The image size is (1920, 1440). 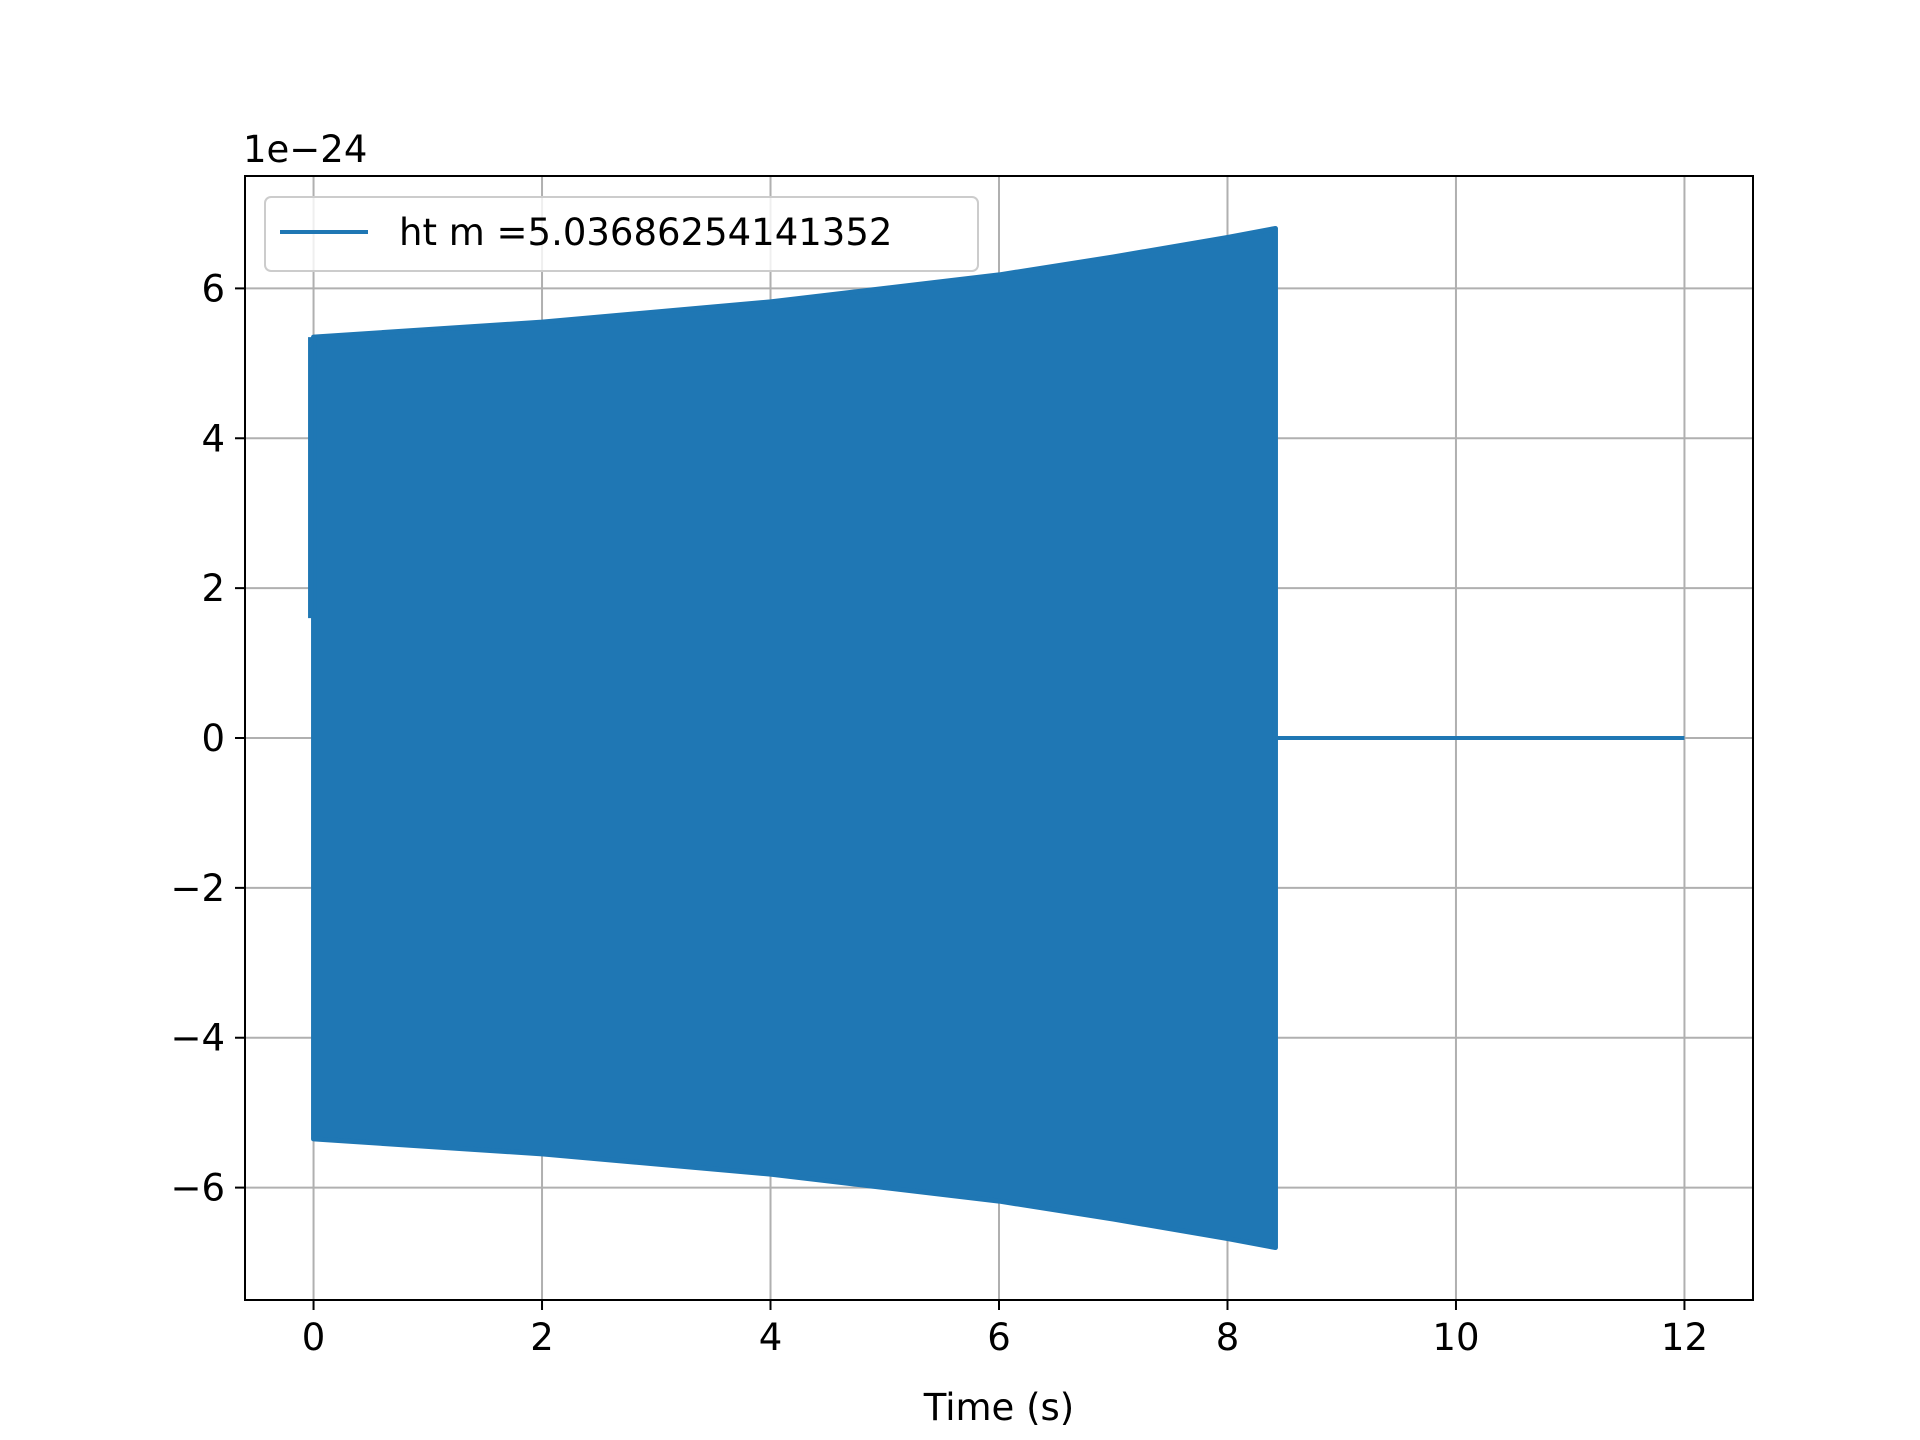 I want to click on x-tick-label: 0, so click(x=314, y=1337).